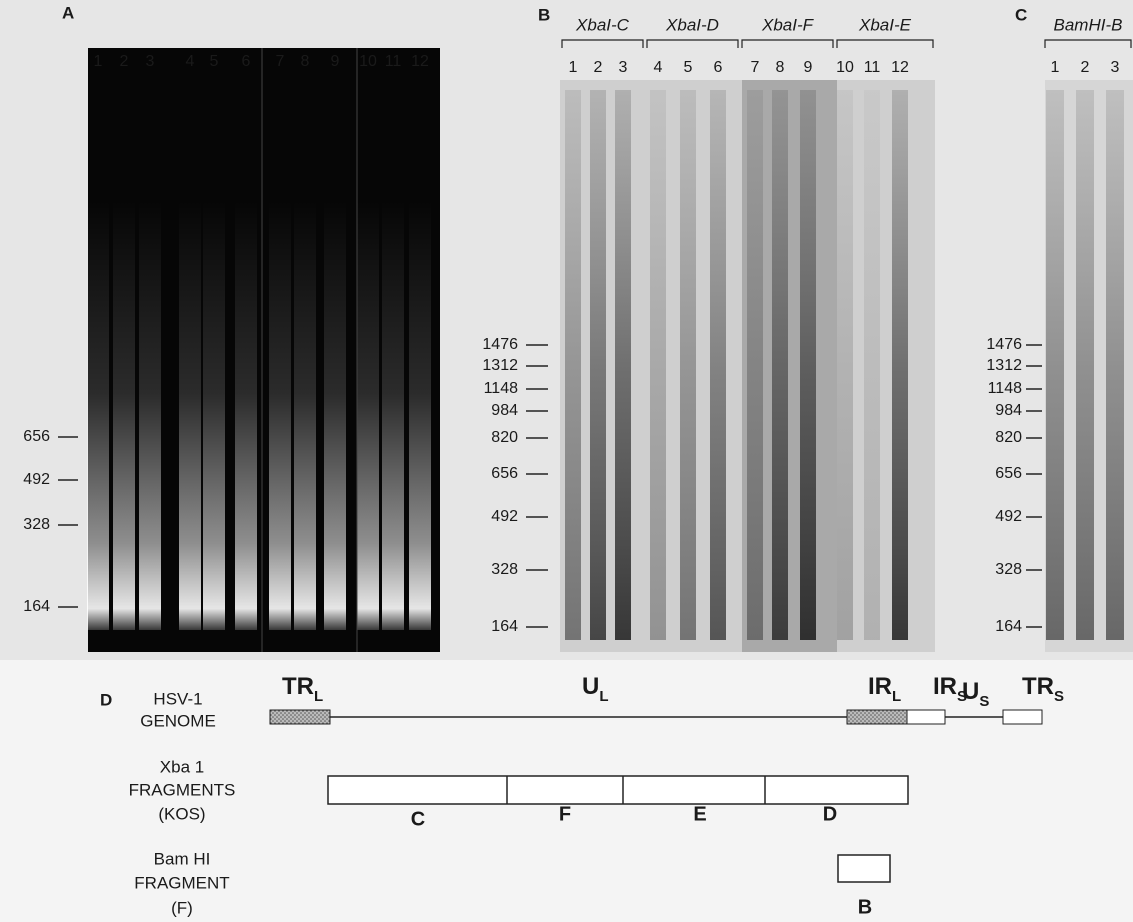 This screenshot has width=1133, height=922. Describe the element at coordinates (300, 717) in the screenshot. I see `terminal-repeat` at that location.